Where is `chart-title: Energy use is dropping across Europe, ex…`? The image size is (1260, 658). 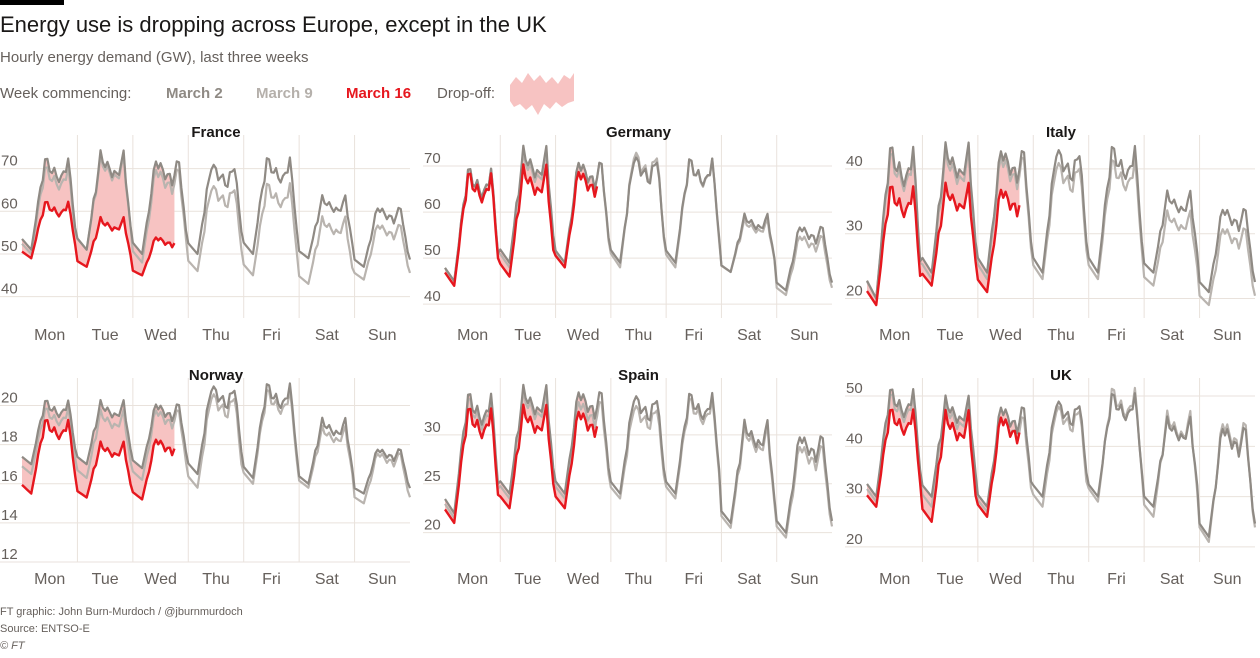
chart-title: Energy use is dropping across Europe, ex… is located at coordinates (273, 24).